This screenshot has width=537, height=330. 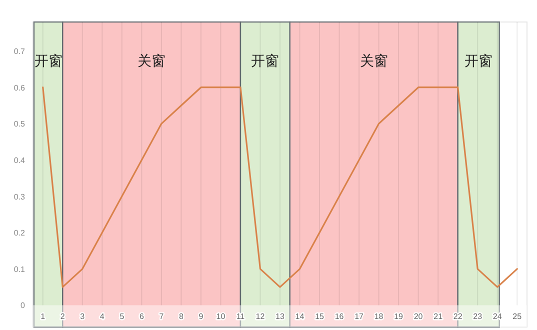 I want to click on x-tick-label: 1, so click(x=43, y=317).